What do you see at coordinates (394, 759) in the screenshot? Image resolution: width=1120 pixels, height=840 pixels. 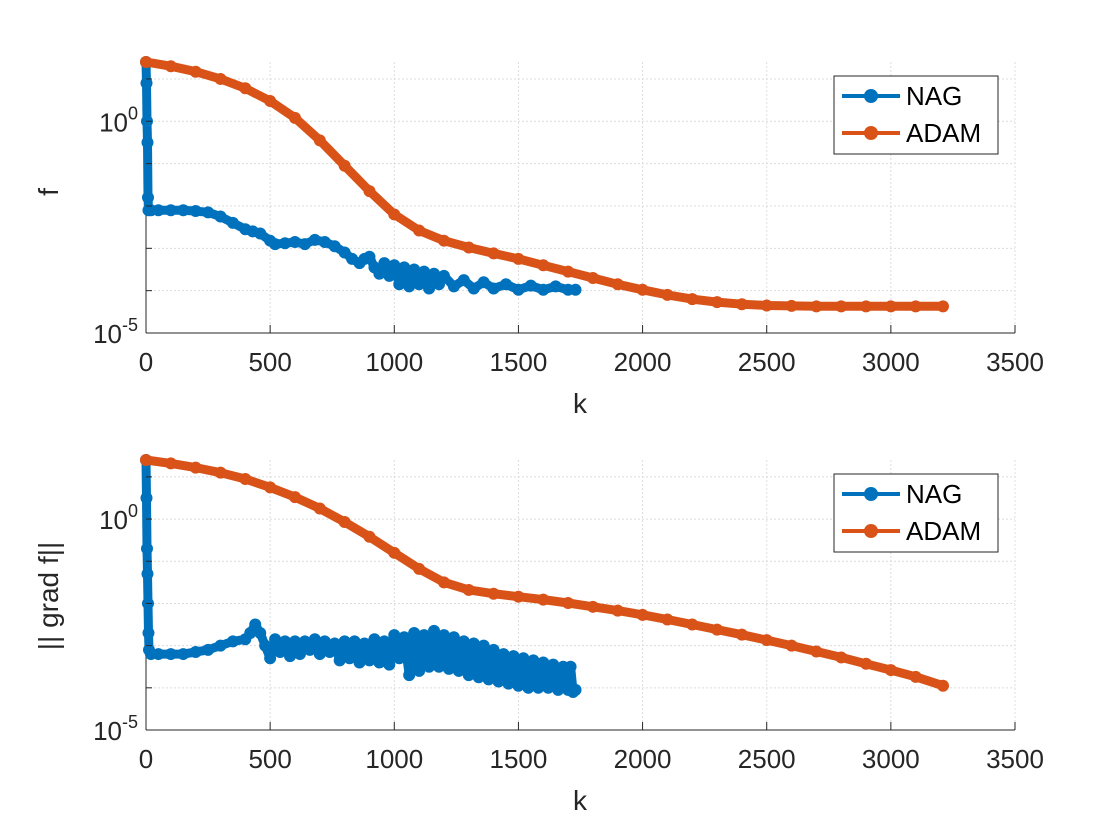 I see `bottom-x-tick-label: 1000` at bounding box center [394, 759].